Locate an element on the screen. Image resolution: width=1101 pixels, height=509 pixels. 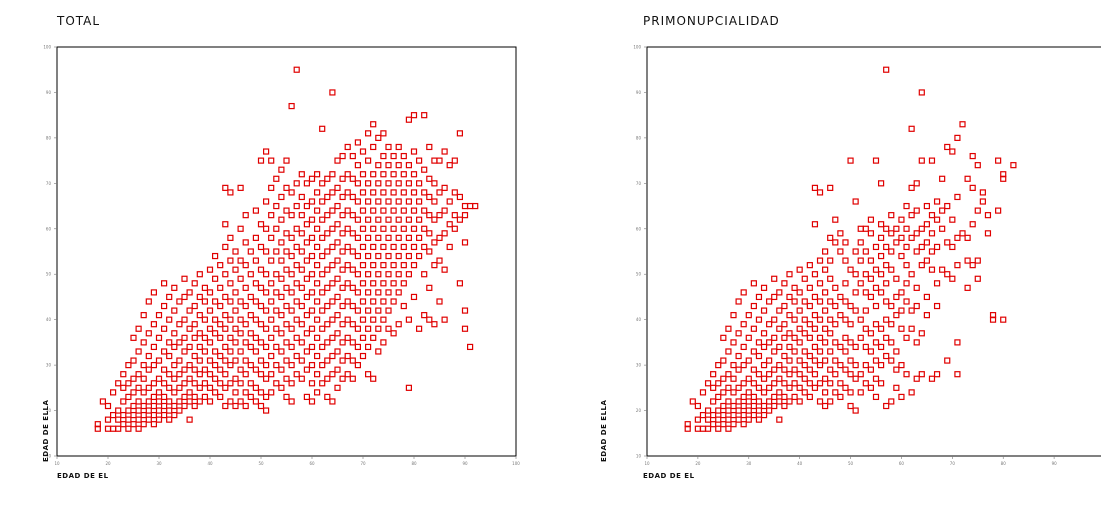
y-axis-label-total: EDAD DE ELLA is located at coordinates (46, 430).